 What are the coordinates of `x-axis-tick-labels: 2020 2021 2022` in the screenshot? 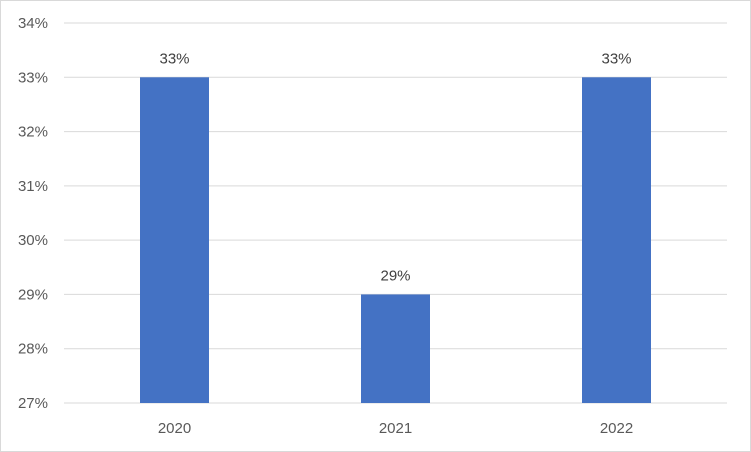 It's located at (395, 428).